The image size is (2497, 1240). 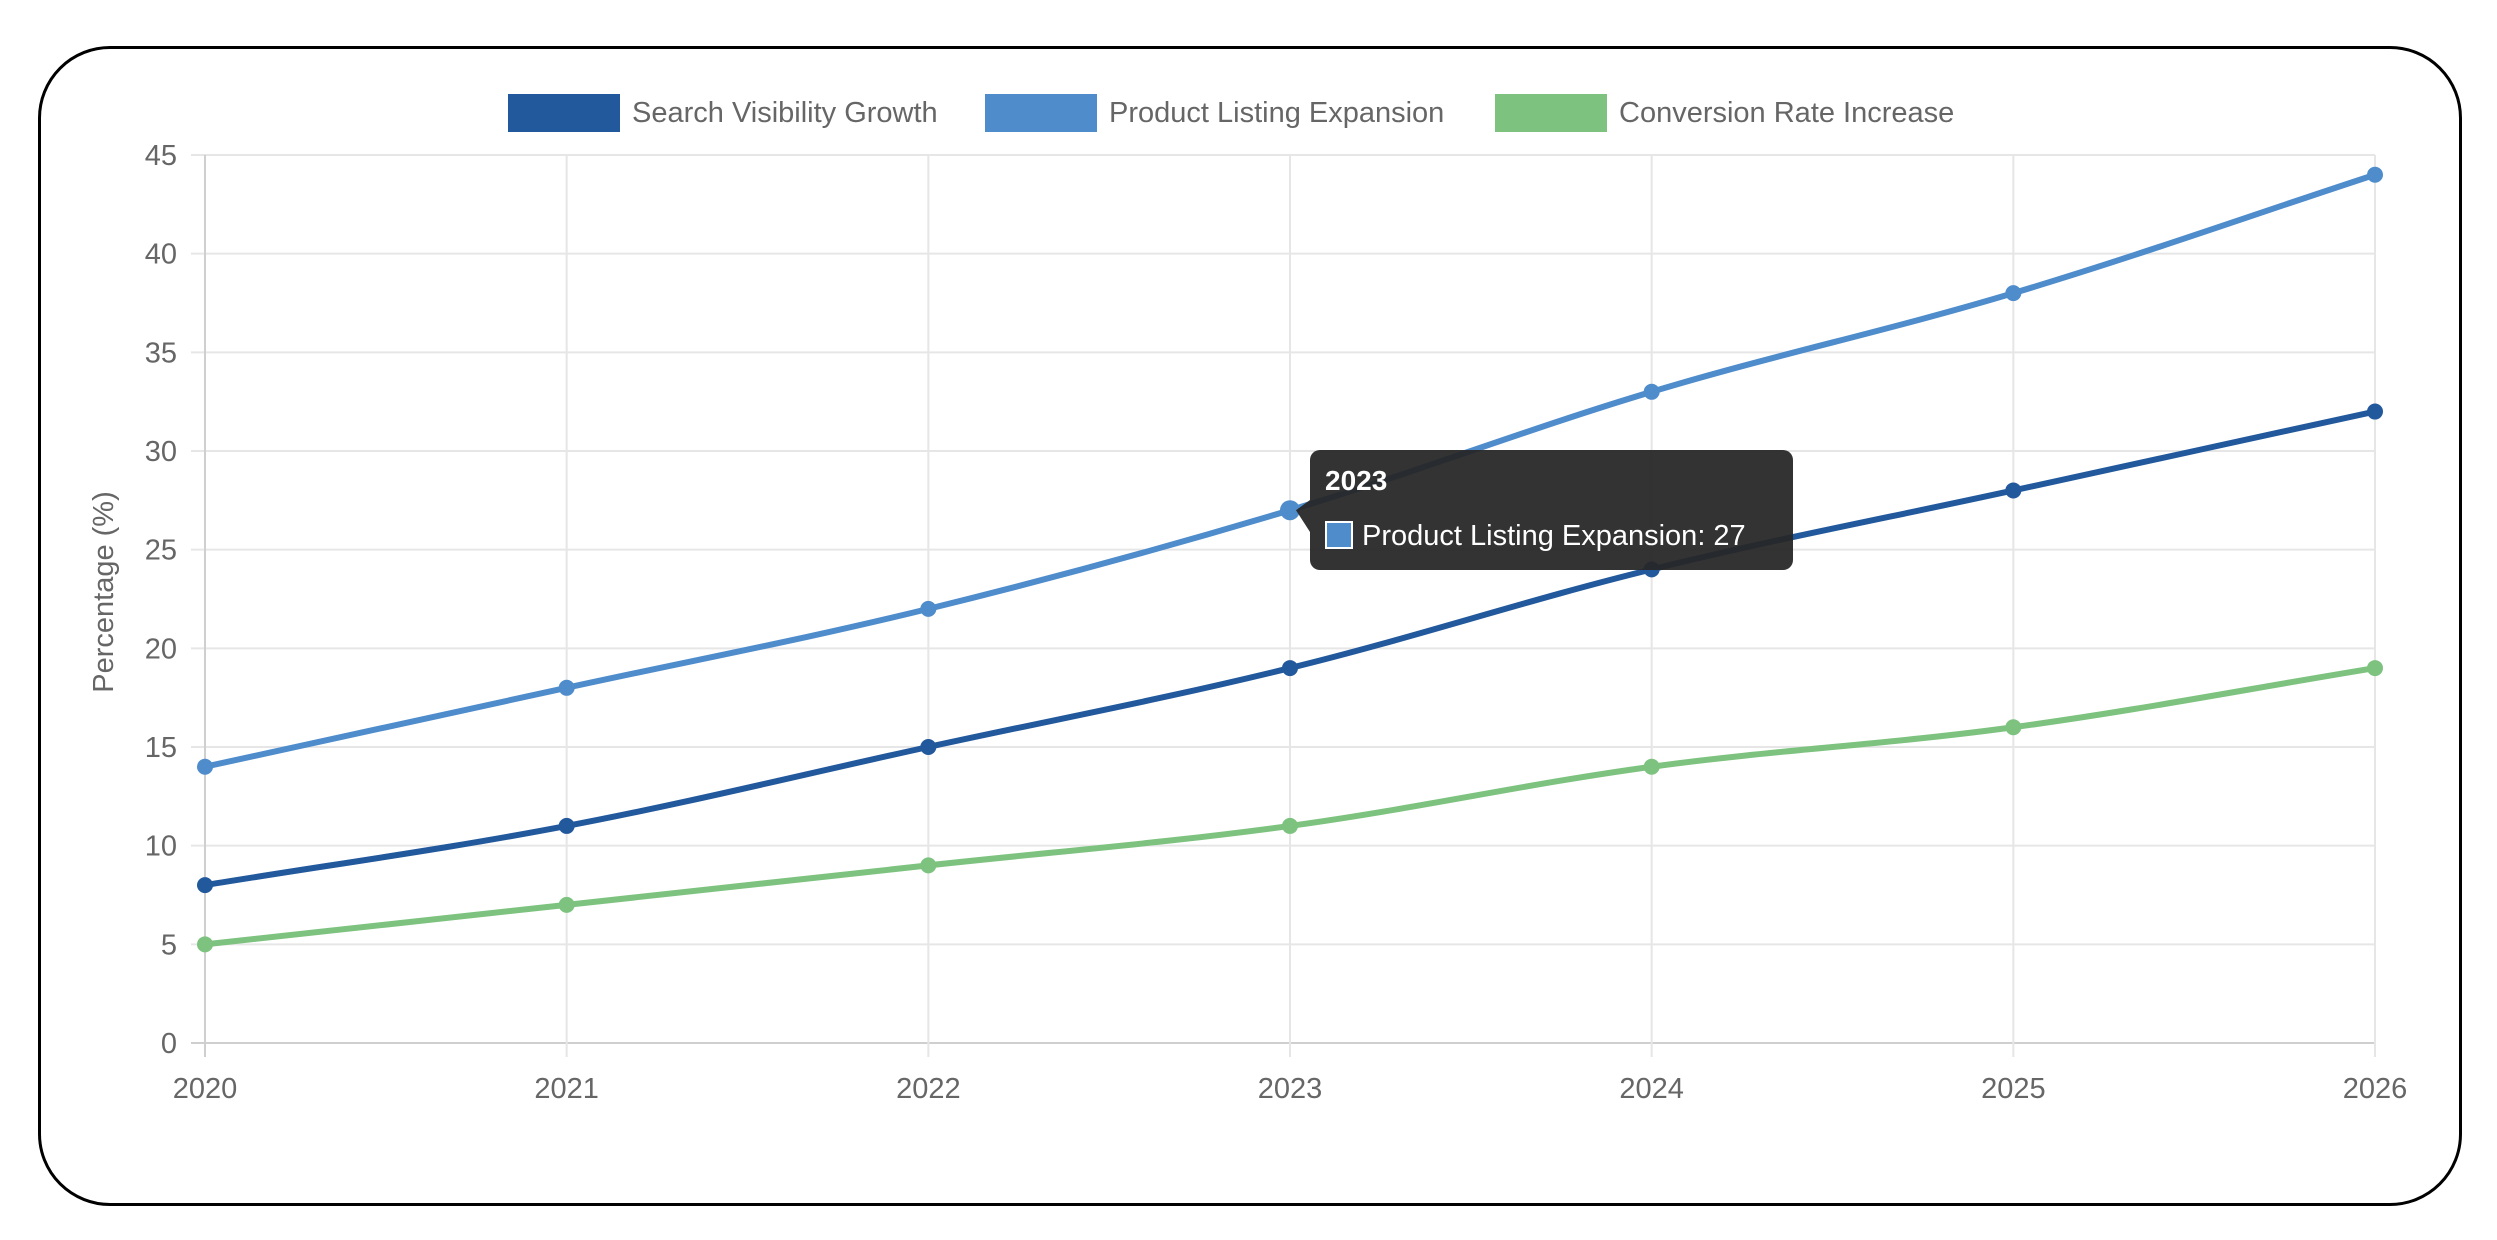 What do you see at coordinates (104, 592) in the screenshot?
I see `y-axis-title: Percentage (%)` at bounding box center [104, 592].